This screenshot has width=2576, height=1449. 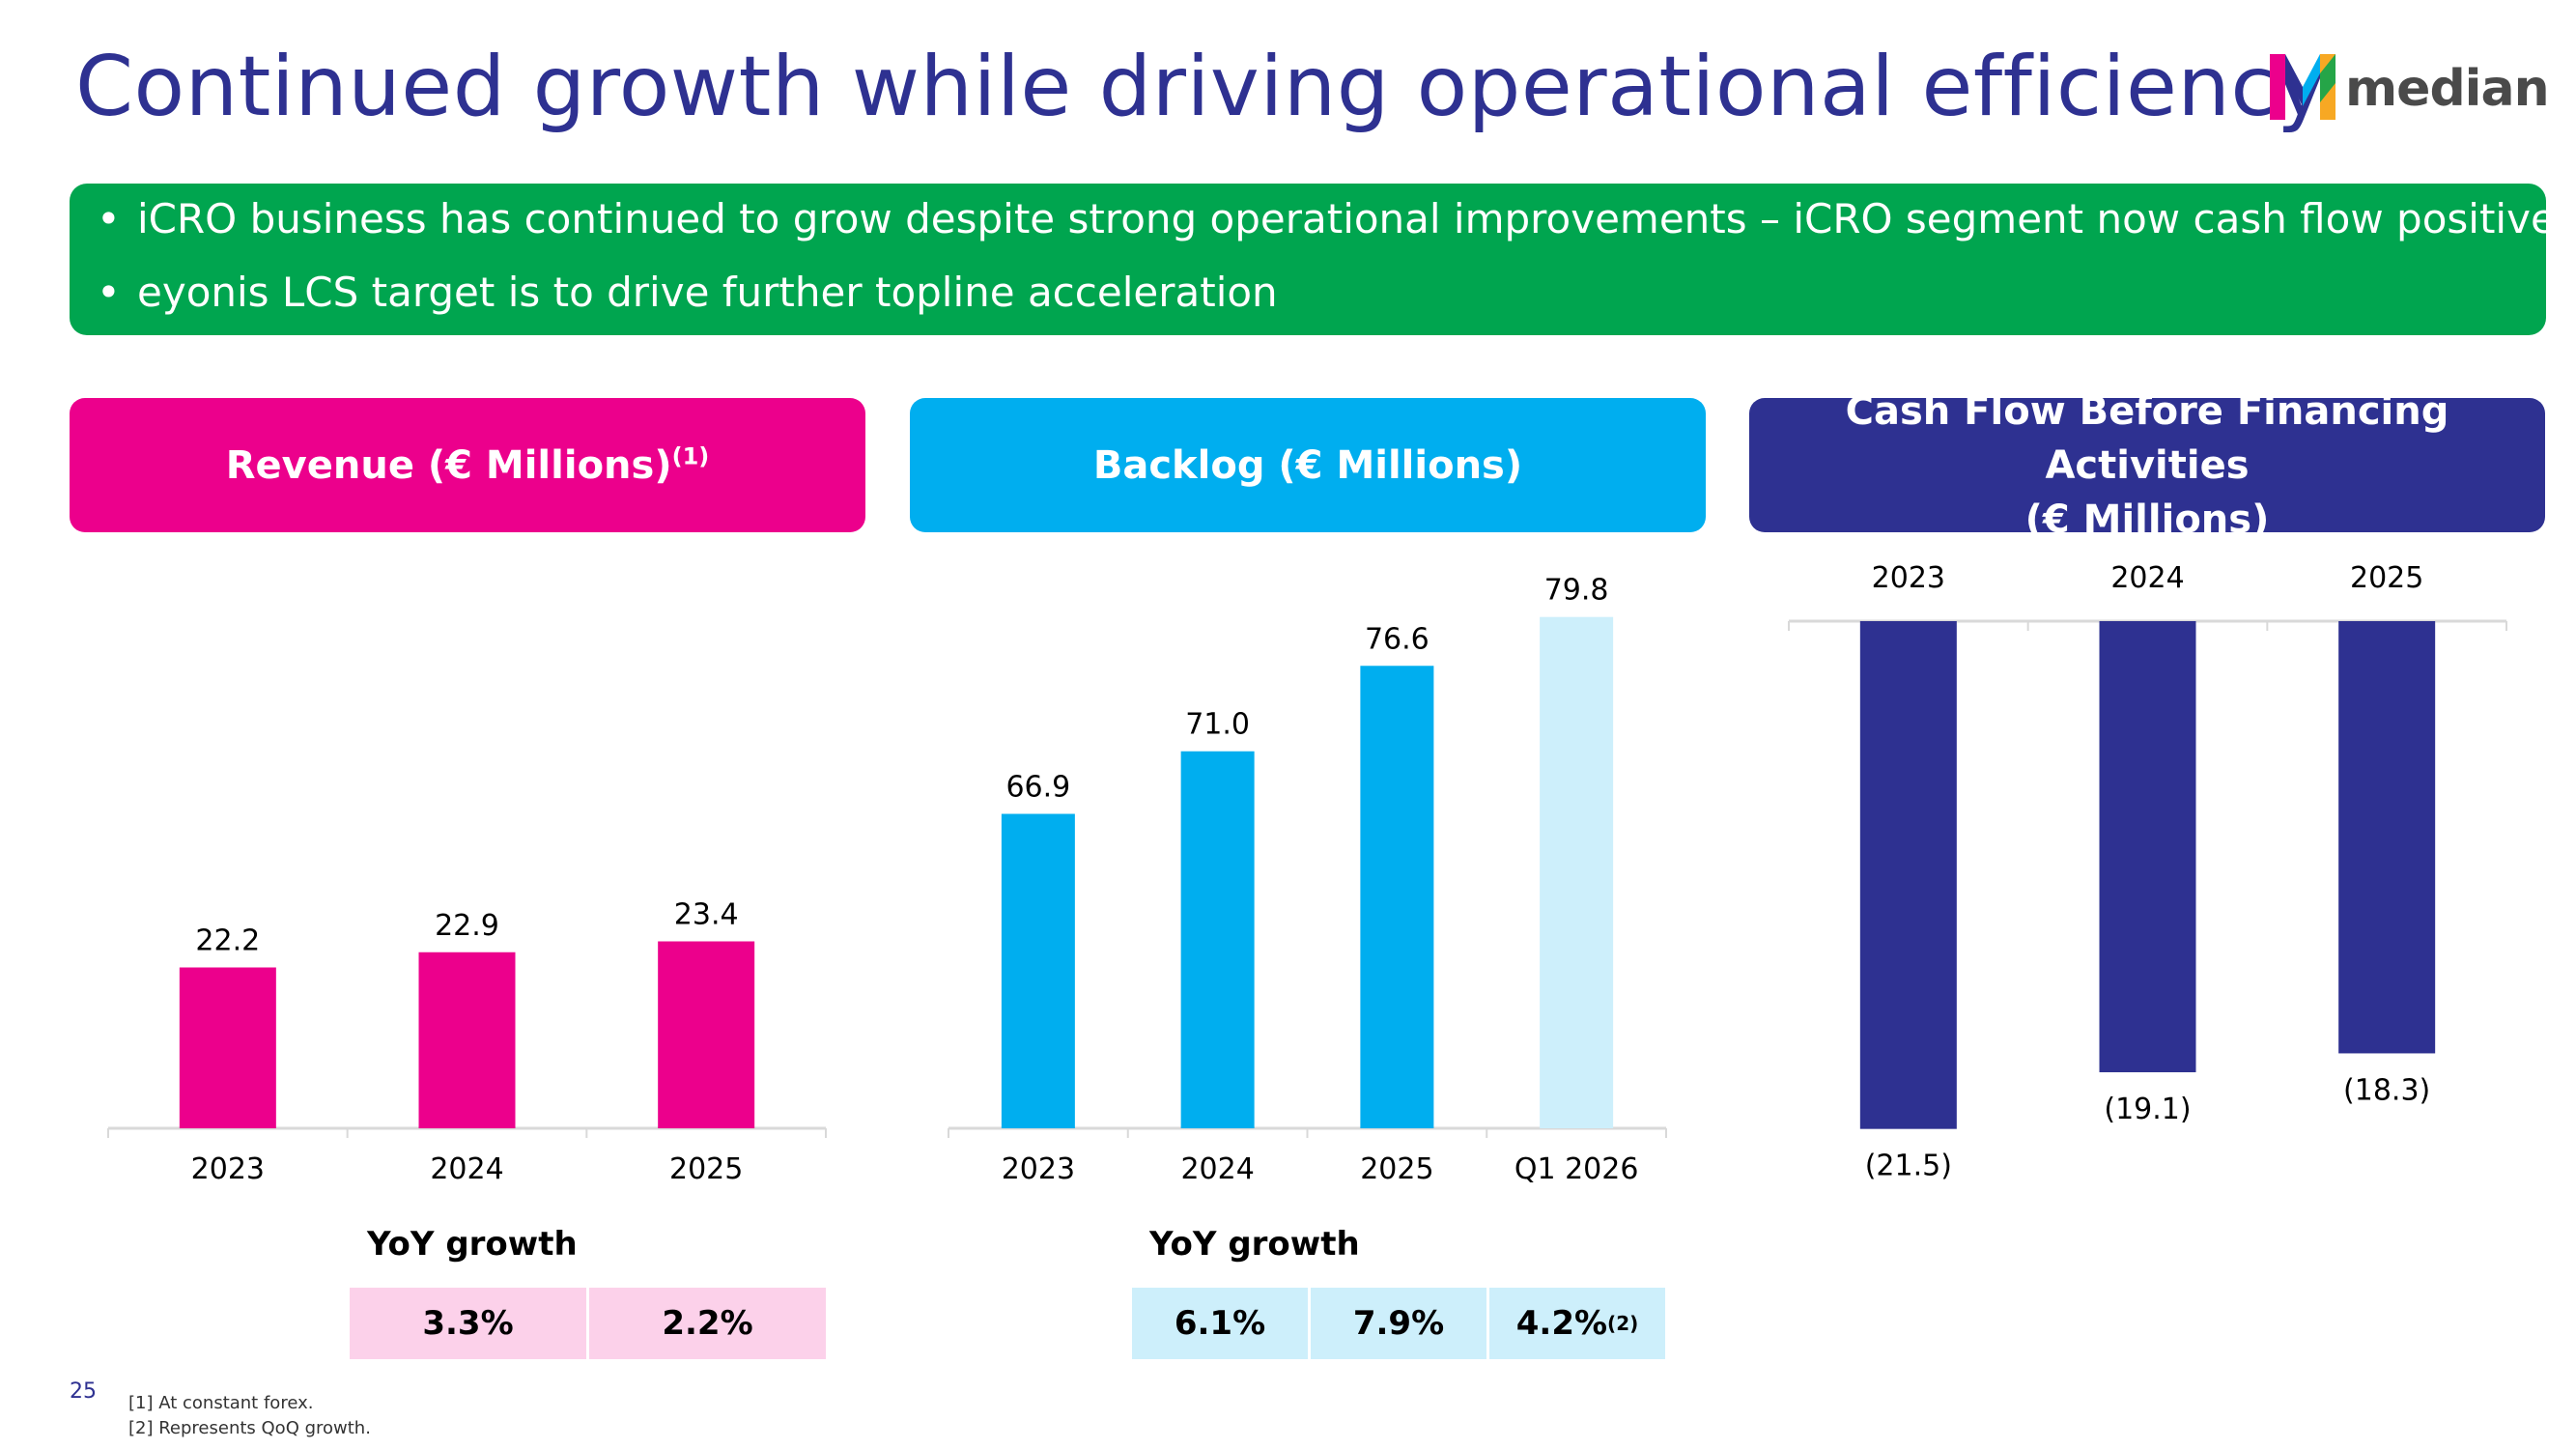 What do you see at coordinates (1217, 1169) in the screenshot?
I see `backlog-tick-label: 2024` at bounding box center [1217, 1169].